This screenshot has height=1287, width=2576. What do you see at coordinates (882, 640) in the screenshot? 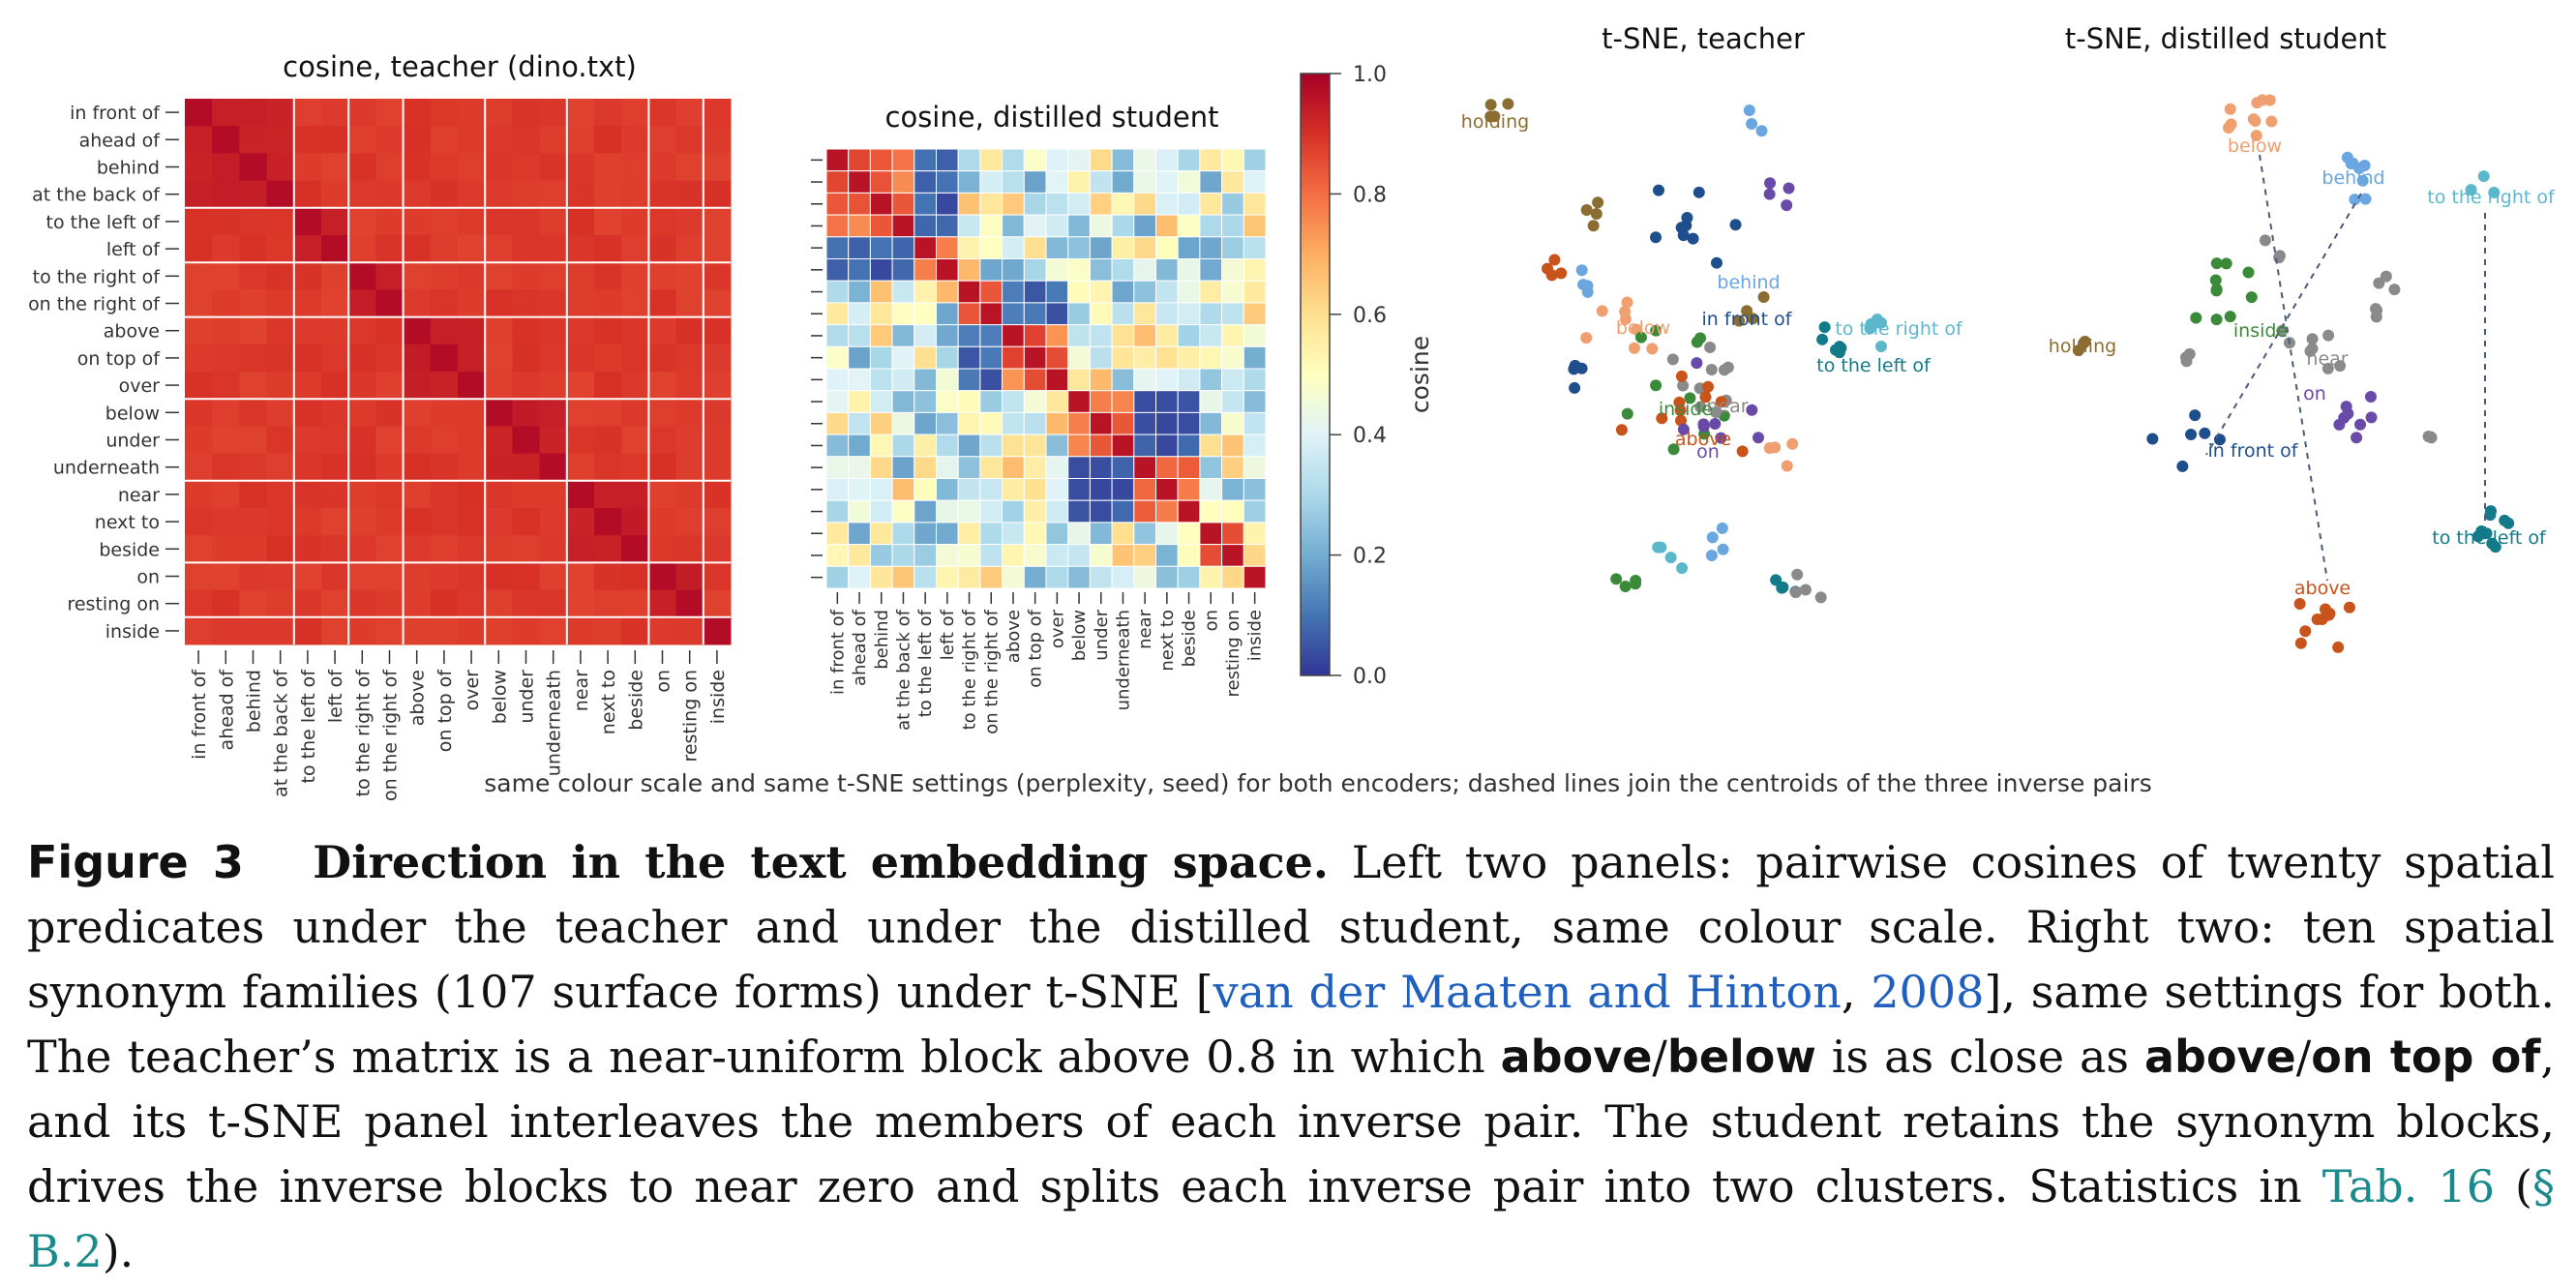
I see `column-label: behind` at bounding box center [882, 640].